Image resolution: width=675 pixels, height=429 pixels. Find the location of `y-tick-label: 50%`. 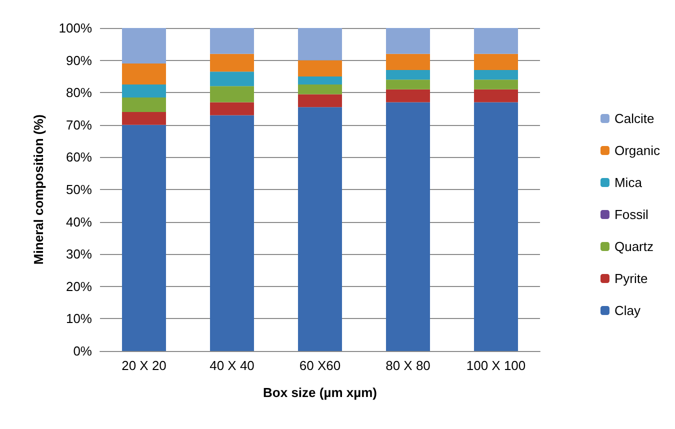

y-tick-label: 50% is located at coordinates (79, 189).